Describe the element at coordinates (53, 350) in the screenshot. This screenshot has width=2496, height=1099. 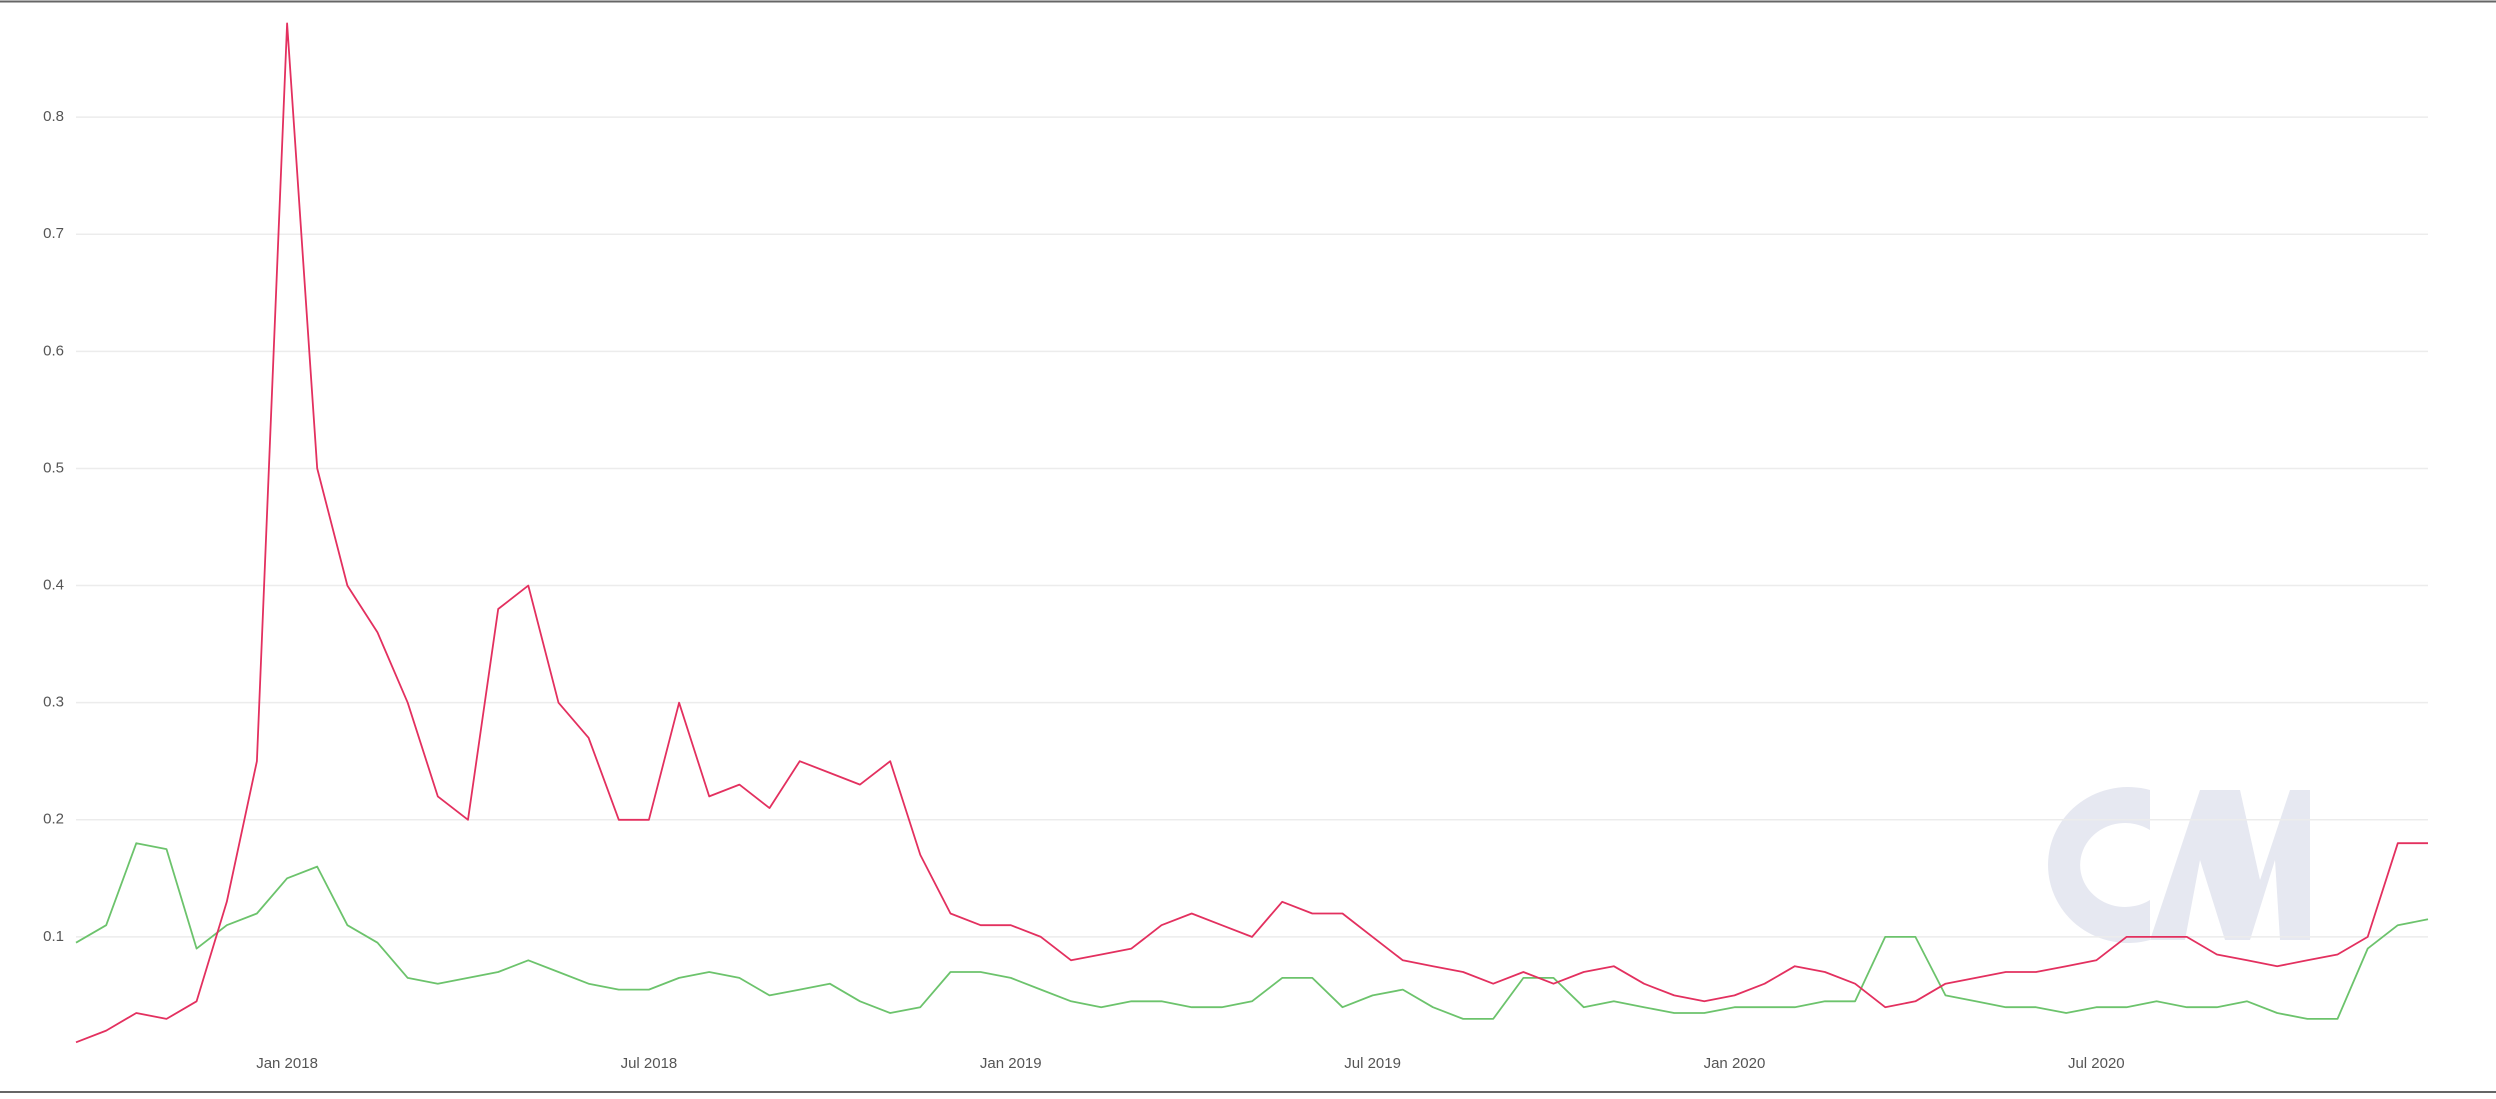
I see `y-tick-label: 0.6` at that location.